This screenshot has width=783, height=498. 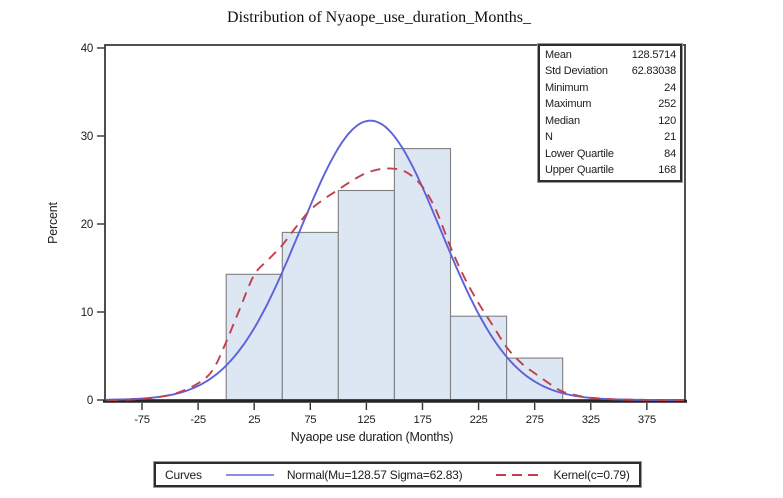 What do you see at coordinates (610, 104) in the screenshot?
I see `stats-row: Maximum 252` at bounding box center [610, 104].